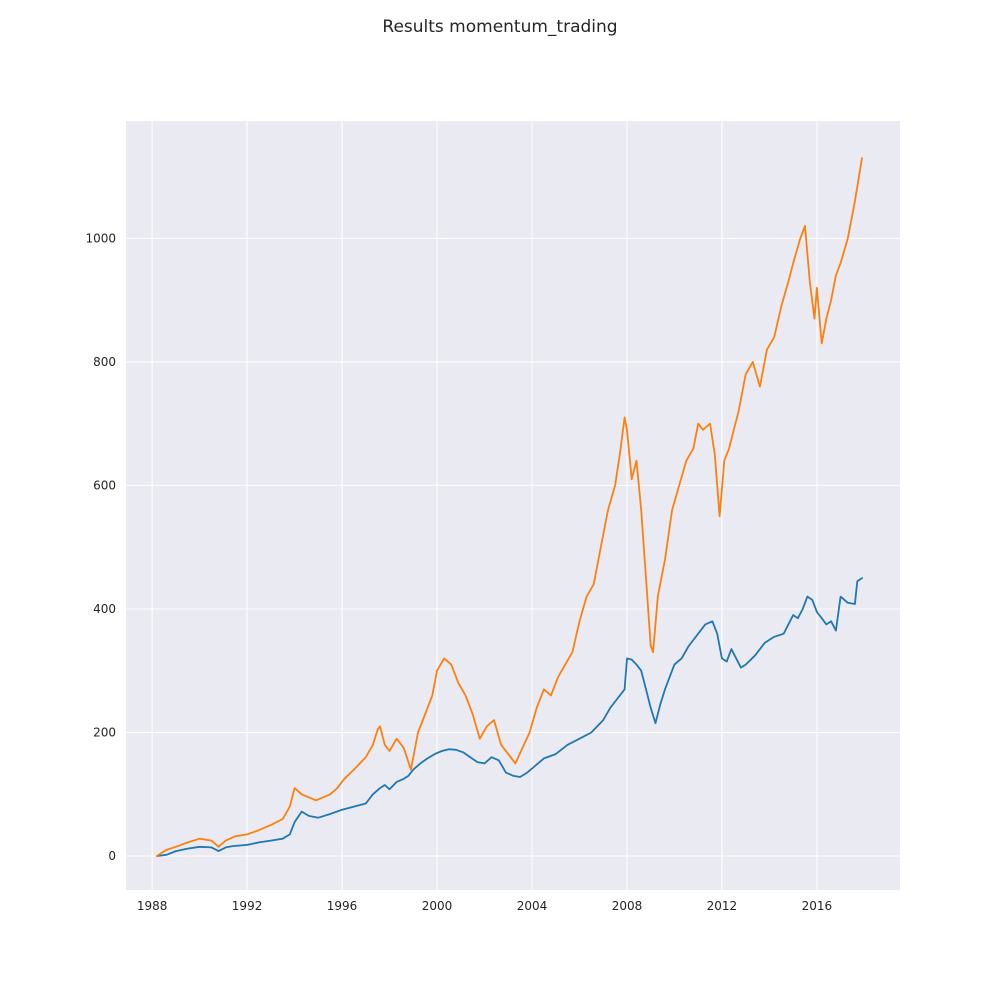 This screenshot has height=1000, width=1000. What do you see at coordinates (112, 856) in the screenshot?
I see `y-tick-label: 0` at bounding box center [112, 856].